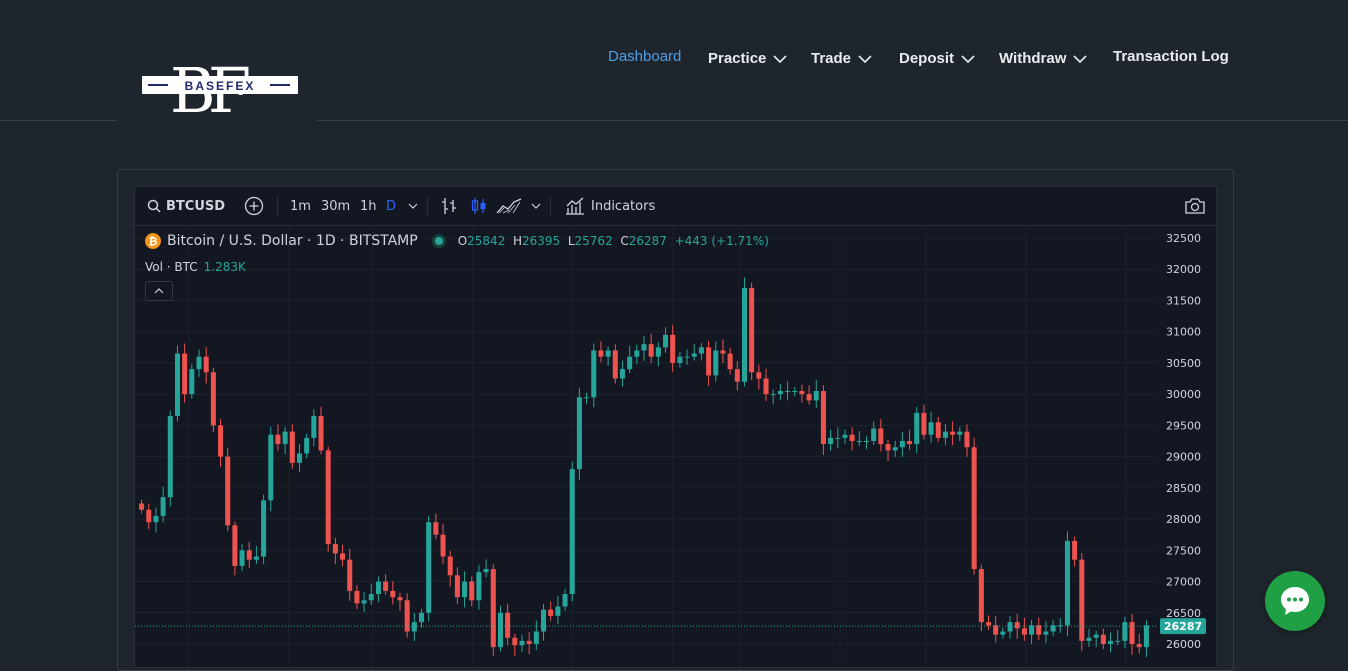  I want to click on bitcoin-icon: ₿, so click(153, 241).